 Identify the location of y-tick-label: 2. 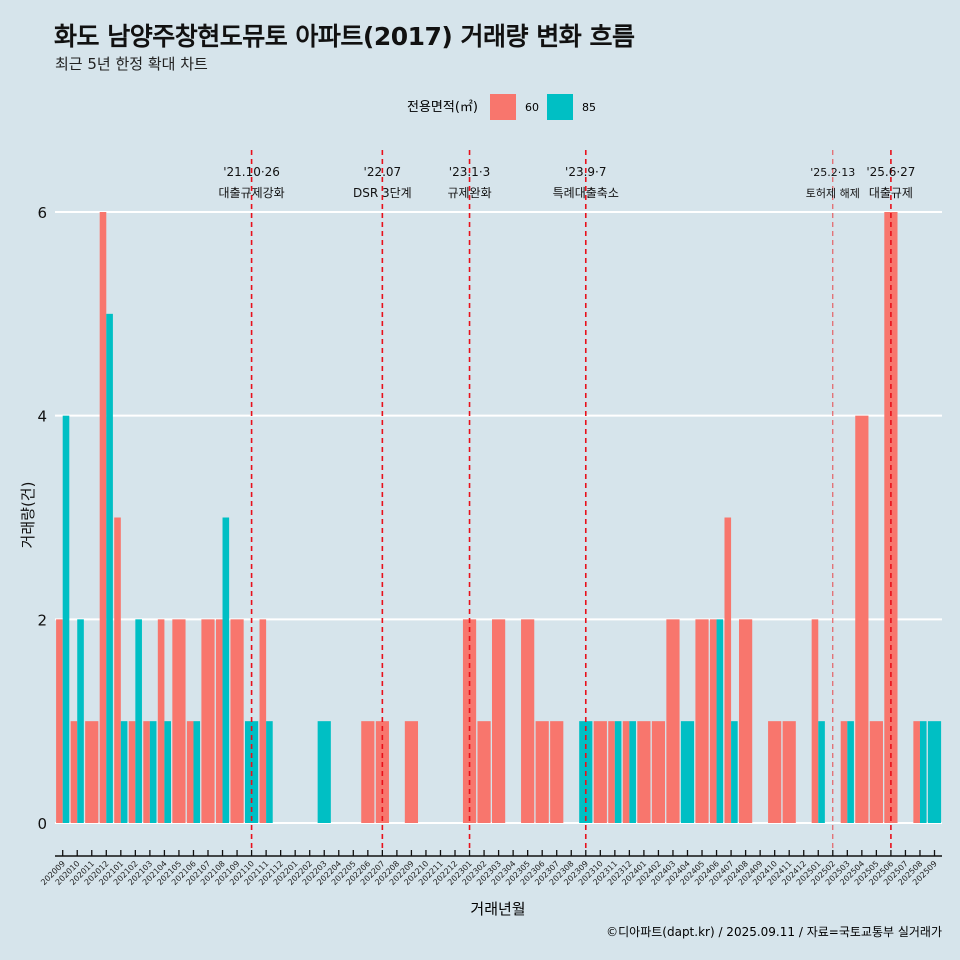
(42, 620).